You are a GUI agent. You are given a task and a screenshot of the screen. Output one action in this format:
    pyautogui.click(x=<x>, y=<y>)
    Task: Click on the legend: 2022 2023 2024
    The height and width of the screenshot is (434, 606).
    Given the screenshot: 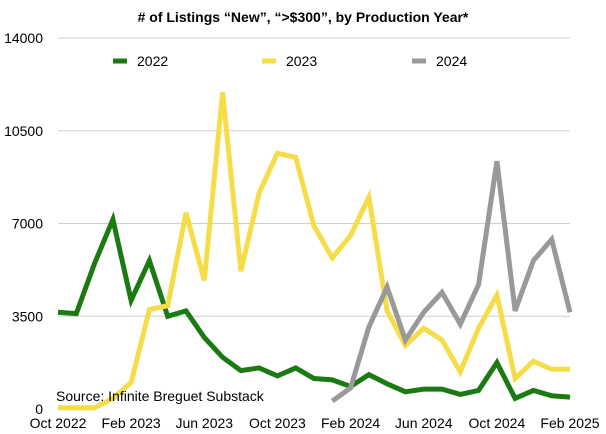 What is the action you would take?
    pyautogui.click(x=290, y=61)
    